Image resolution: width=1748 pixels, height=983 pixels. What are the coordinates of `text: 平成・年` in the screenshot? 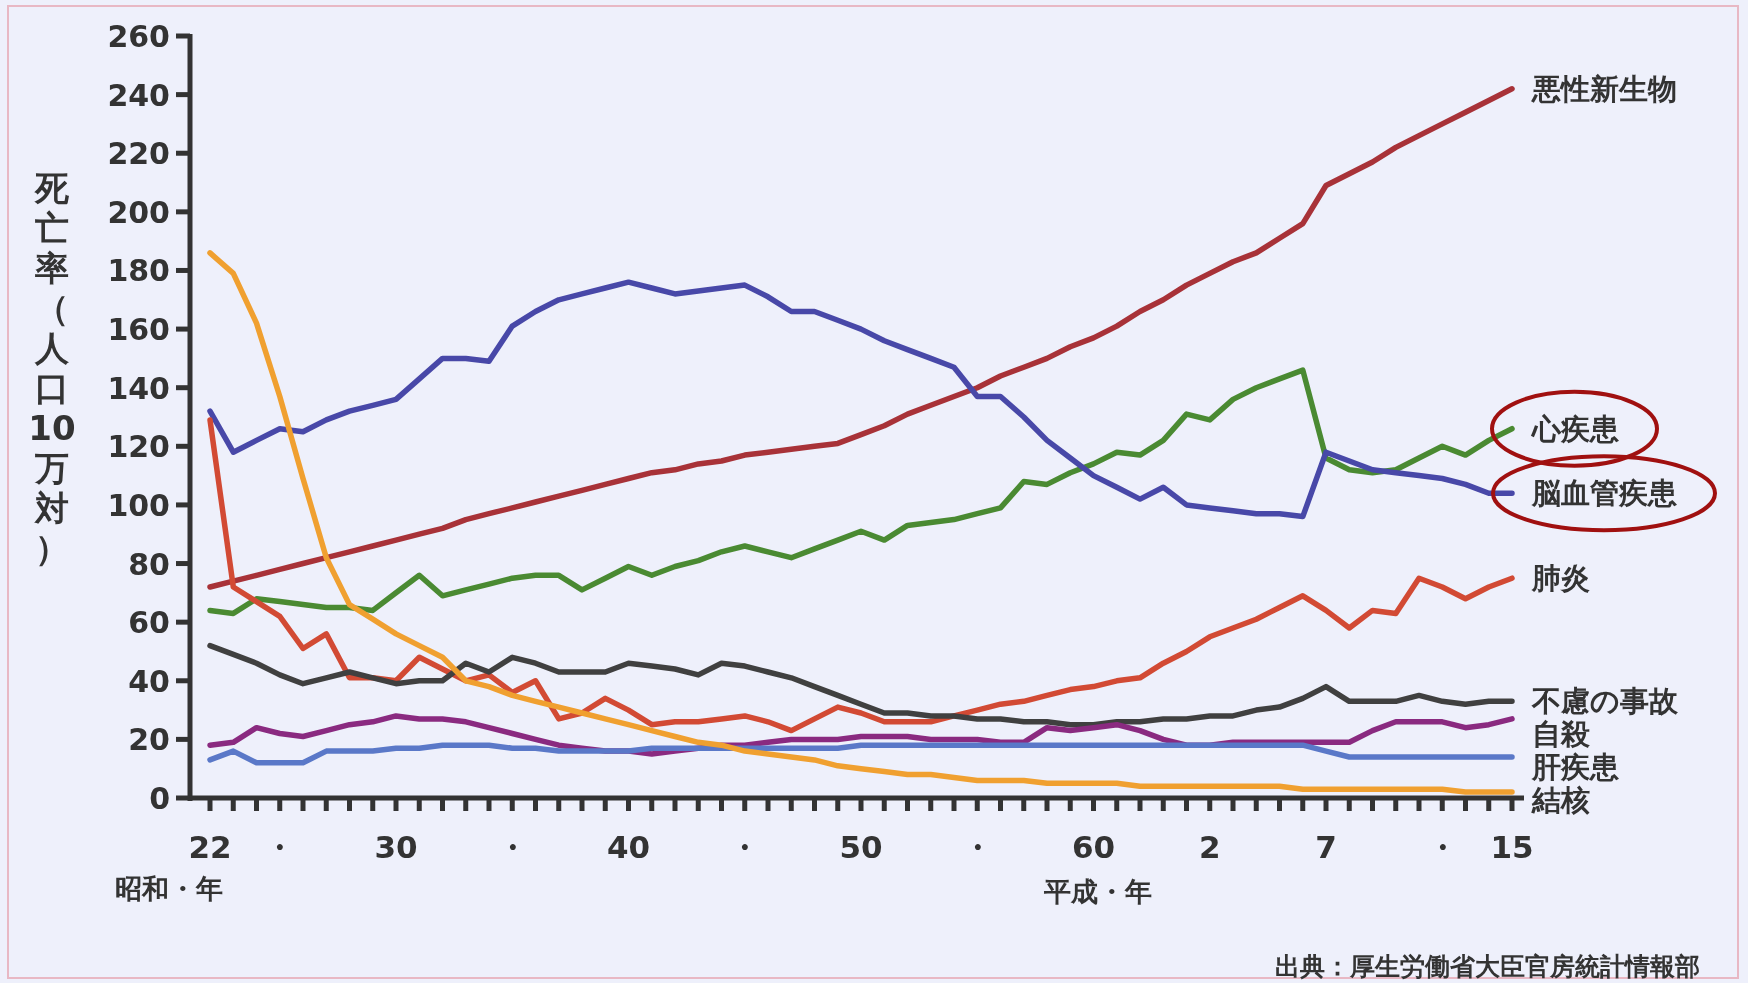 It's located at (1097, 891).